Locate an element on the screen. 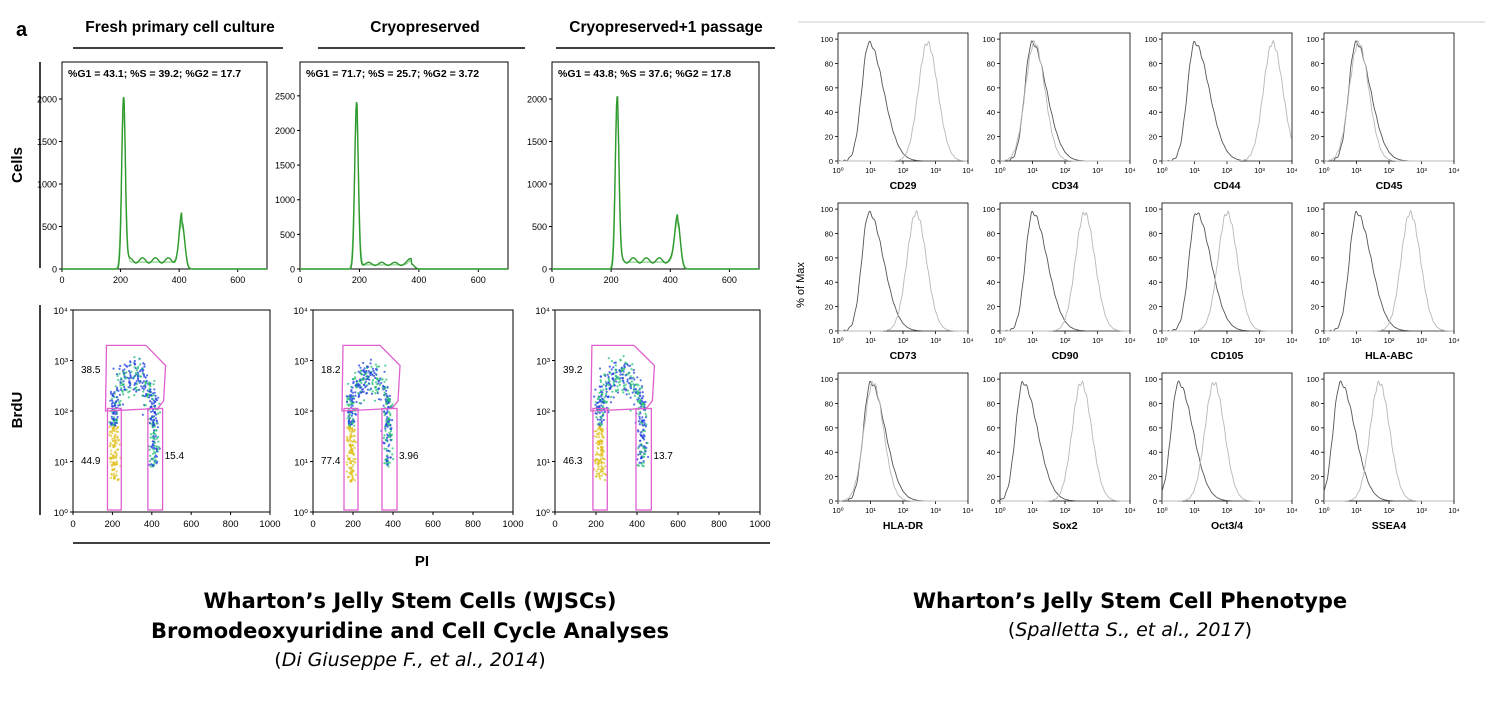 The height and width of the screenshot is (704, 1487). histogram-y-tick-label: 1000 is located at coordinates (47, 185).